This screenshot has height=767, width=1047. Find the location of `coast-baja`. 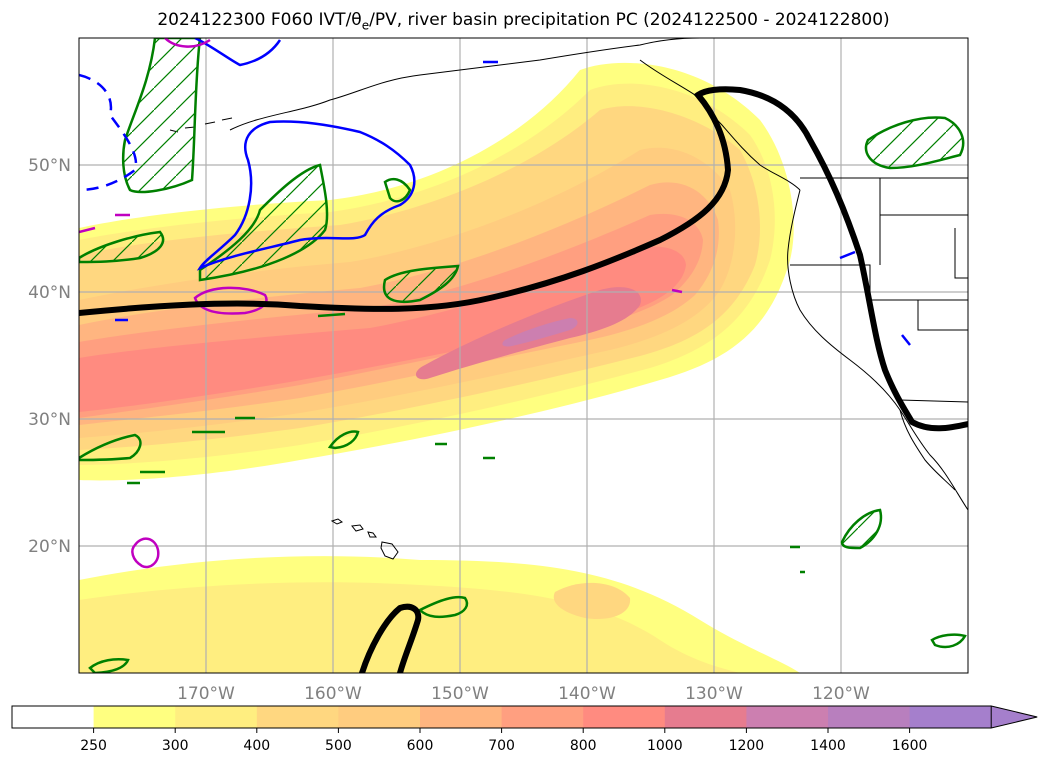

coast-baja is located at coordinates (927, 450).